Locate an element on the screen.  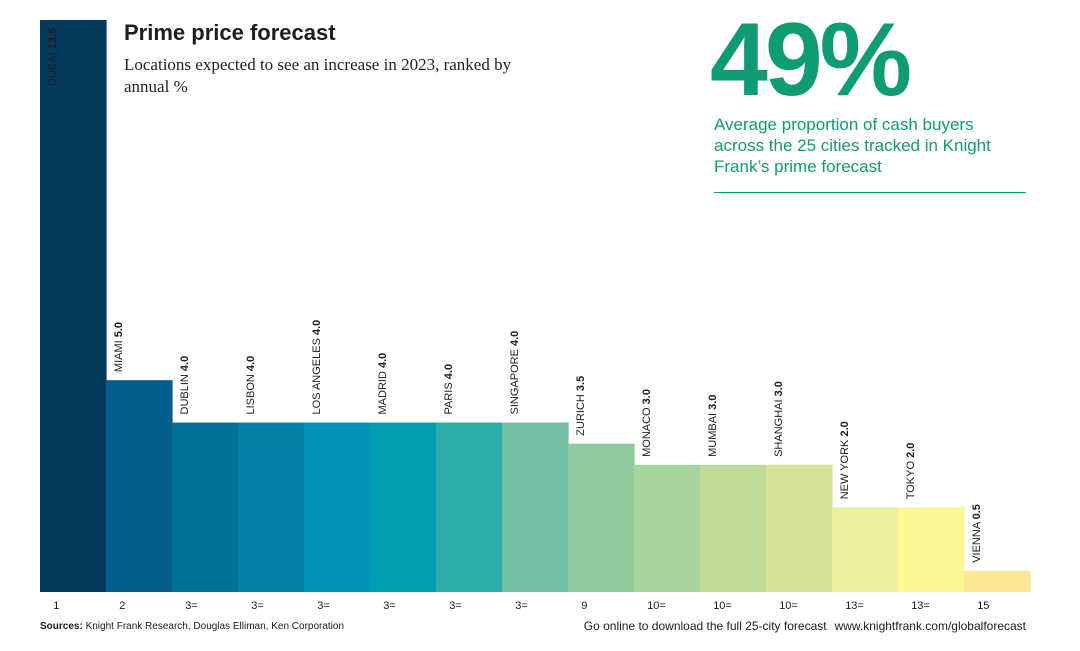
bar-miami is located at coordinates (139, 486).